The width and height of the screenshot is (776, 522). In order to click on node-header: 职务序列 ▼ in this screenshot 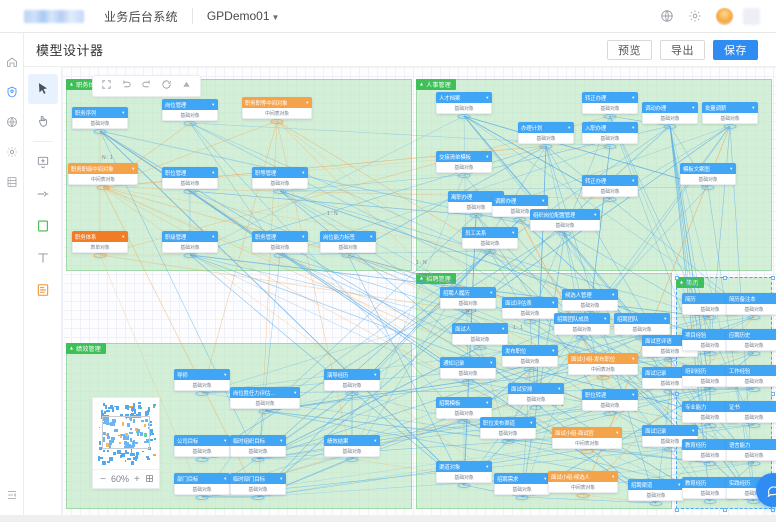, I will do `click(100, 112)`.